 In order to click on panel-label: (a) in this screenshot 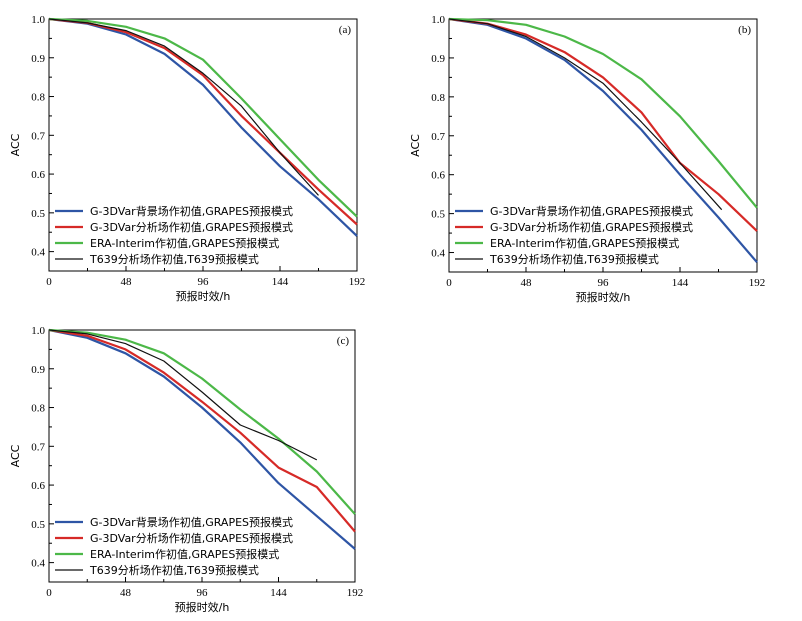, I will do `click(345, 30)`.